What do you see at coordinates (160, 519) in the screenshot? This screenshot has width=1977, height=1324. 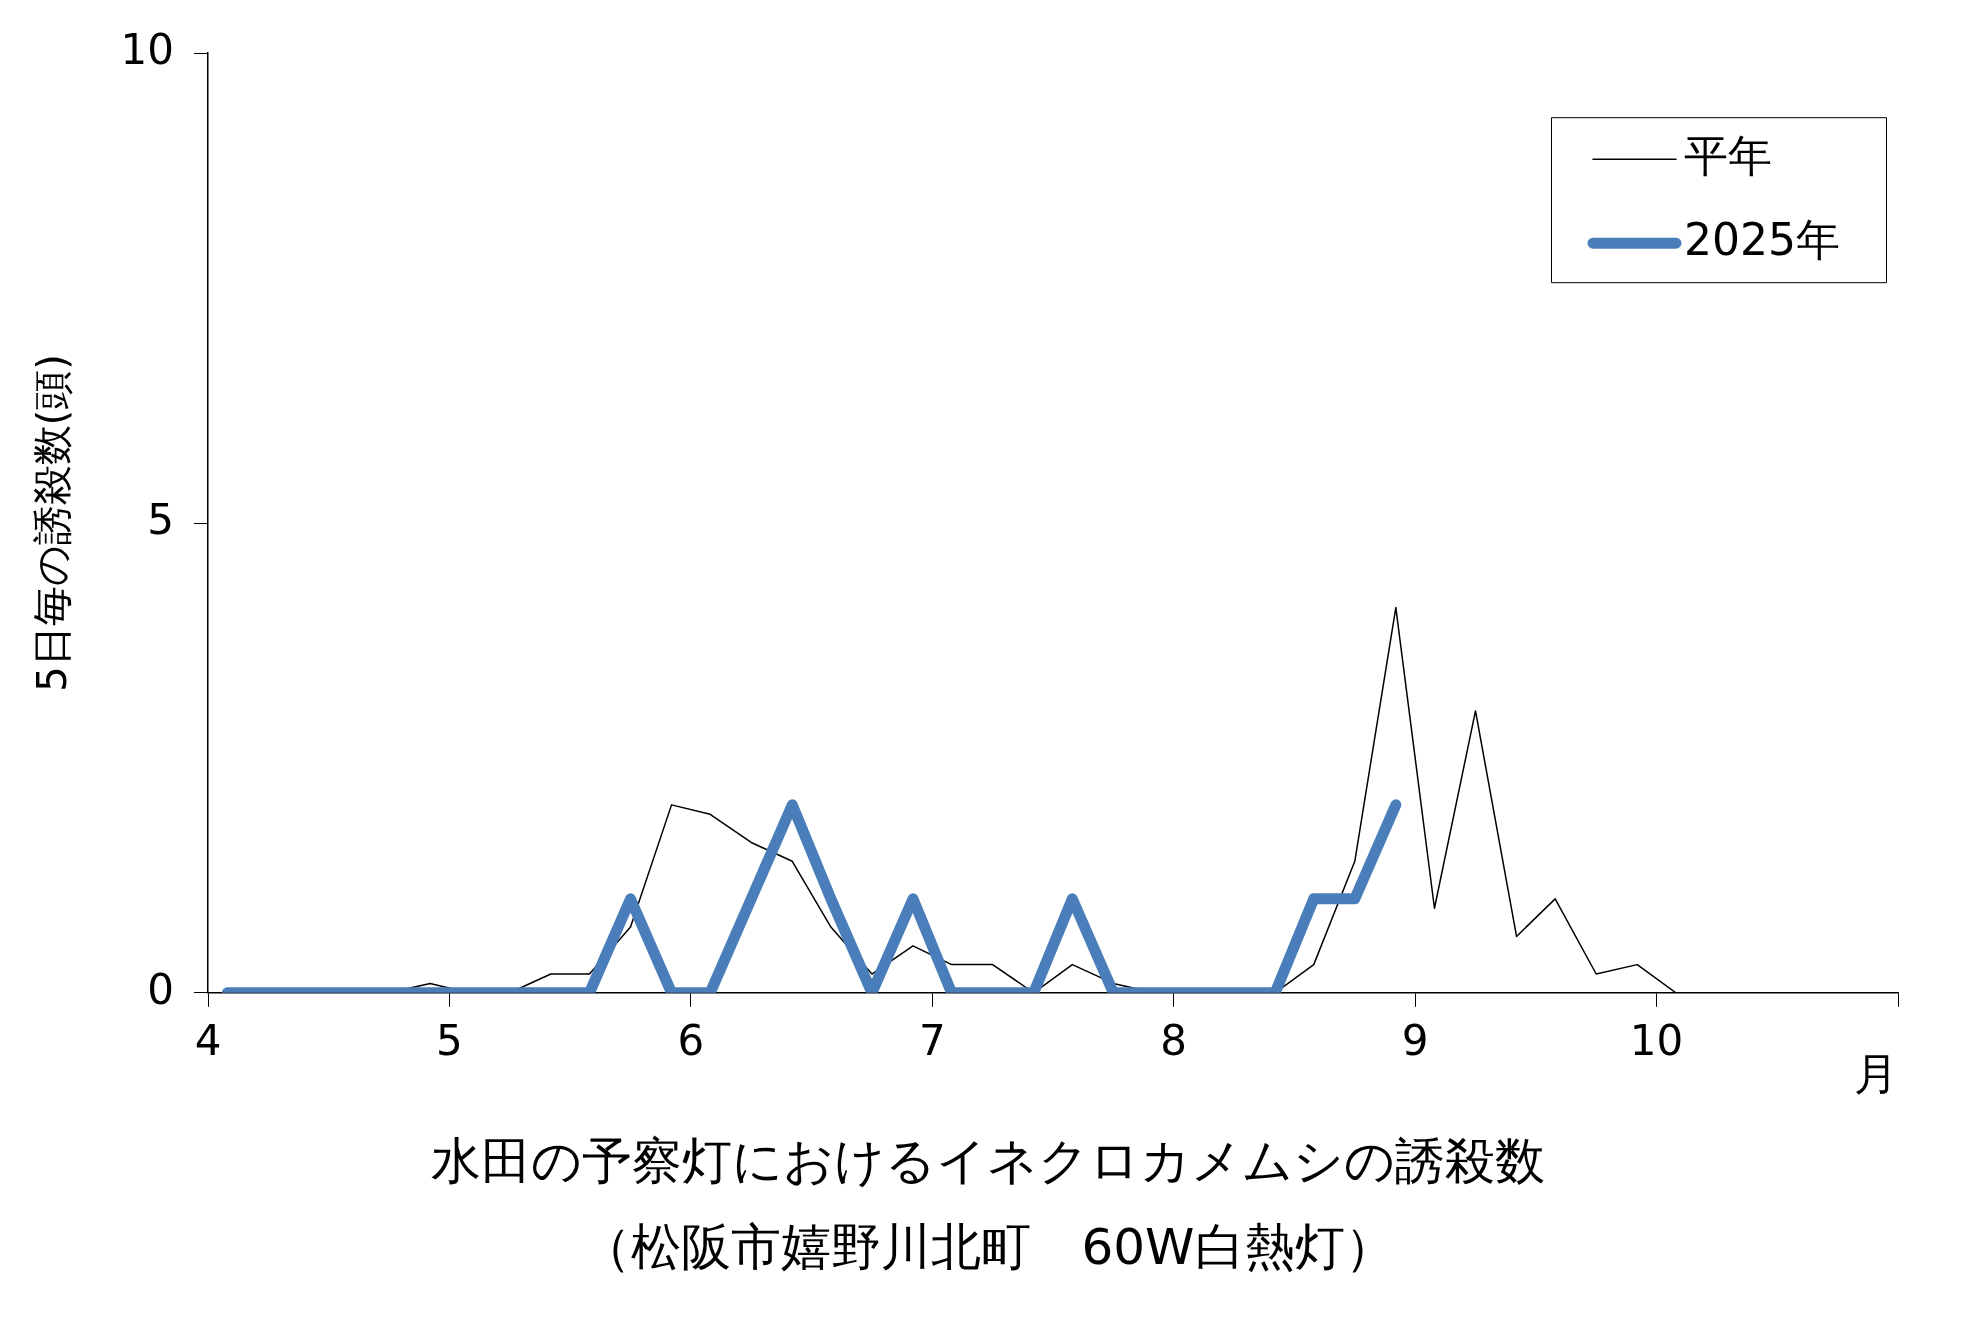 I see `y-tick-label: 5` at bounding box center [160, 519].